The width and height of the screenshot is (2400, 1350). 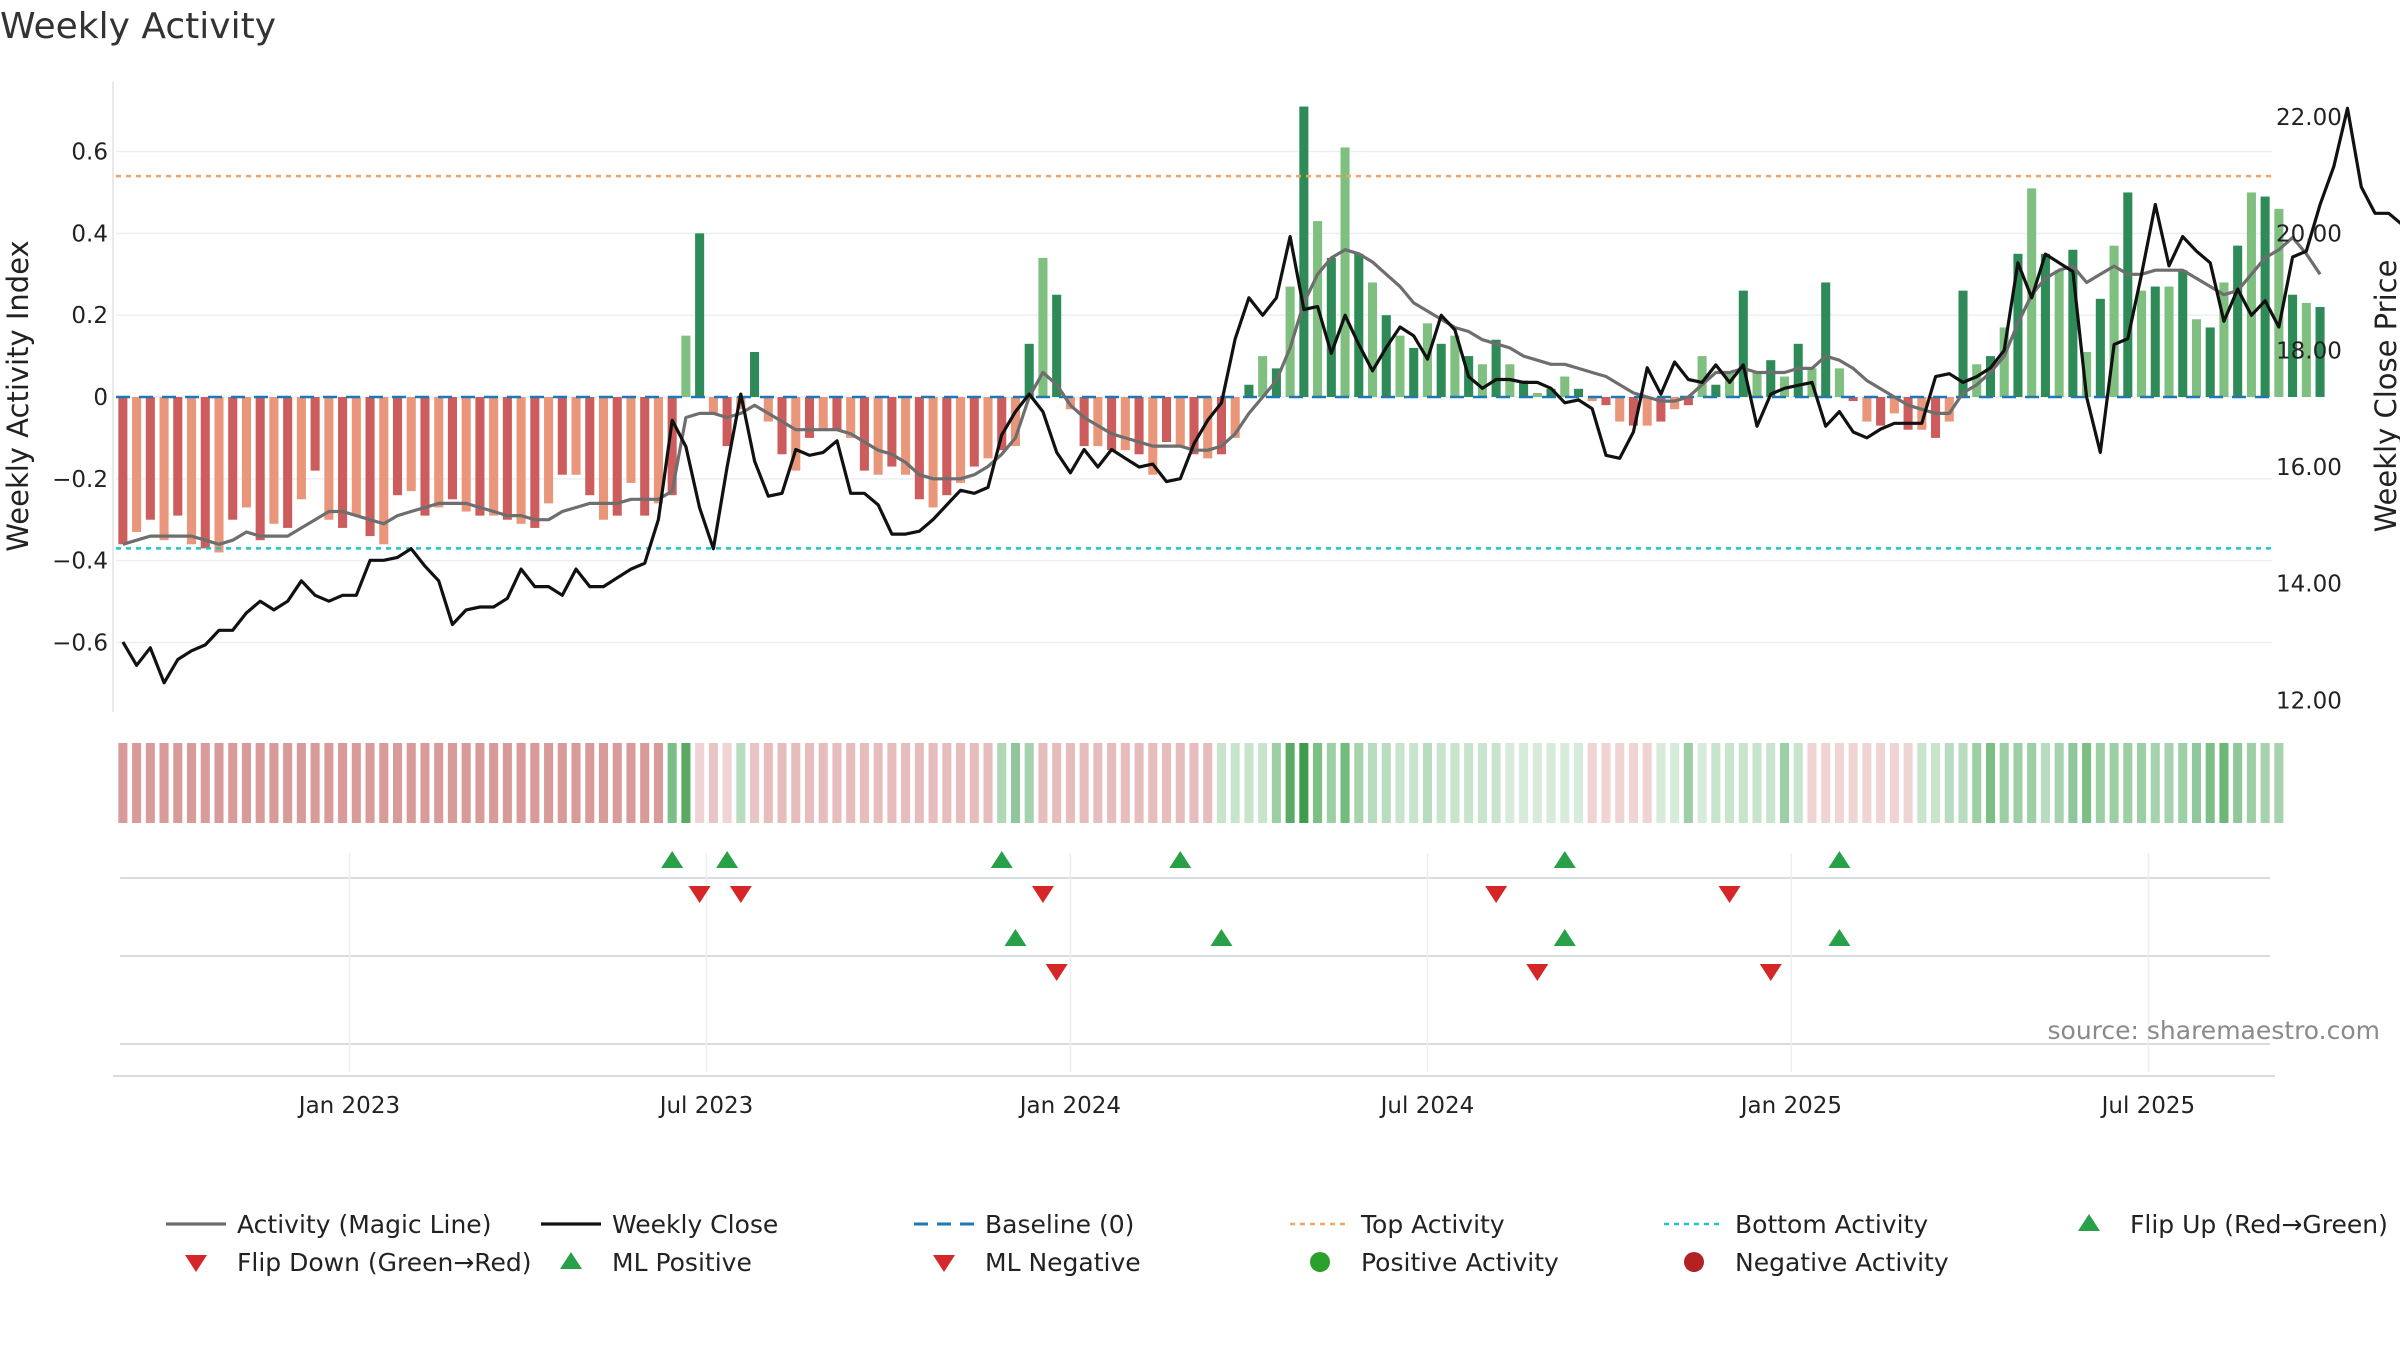 I want to click on y2-axis-label: Weekly Close Price, so click(x=2384, y=396).